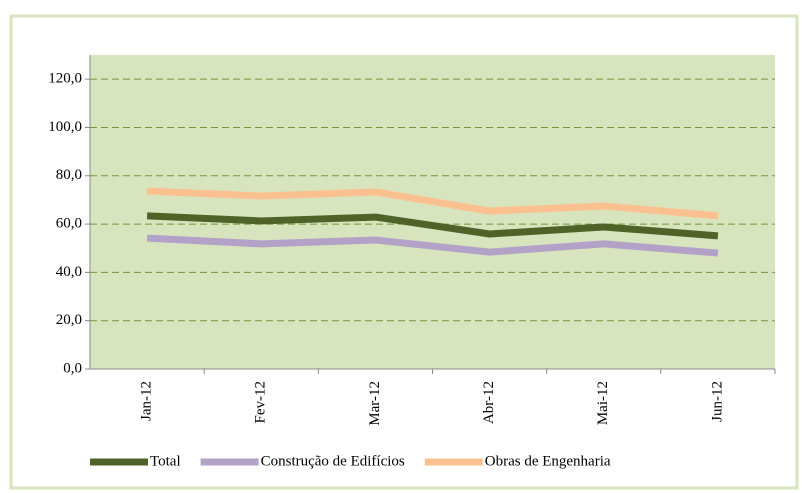 This screenshot has height=493, width=802. What do you see at coordinates (65, 127) in the screenshot?
I see `y-tick-label: 100,0` at bounding box center [65, 127].